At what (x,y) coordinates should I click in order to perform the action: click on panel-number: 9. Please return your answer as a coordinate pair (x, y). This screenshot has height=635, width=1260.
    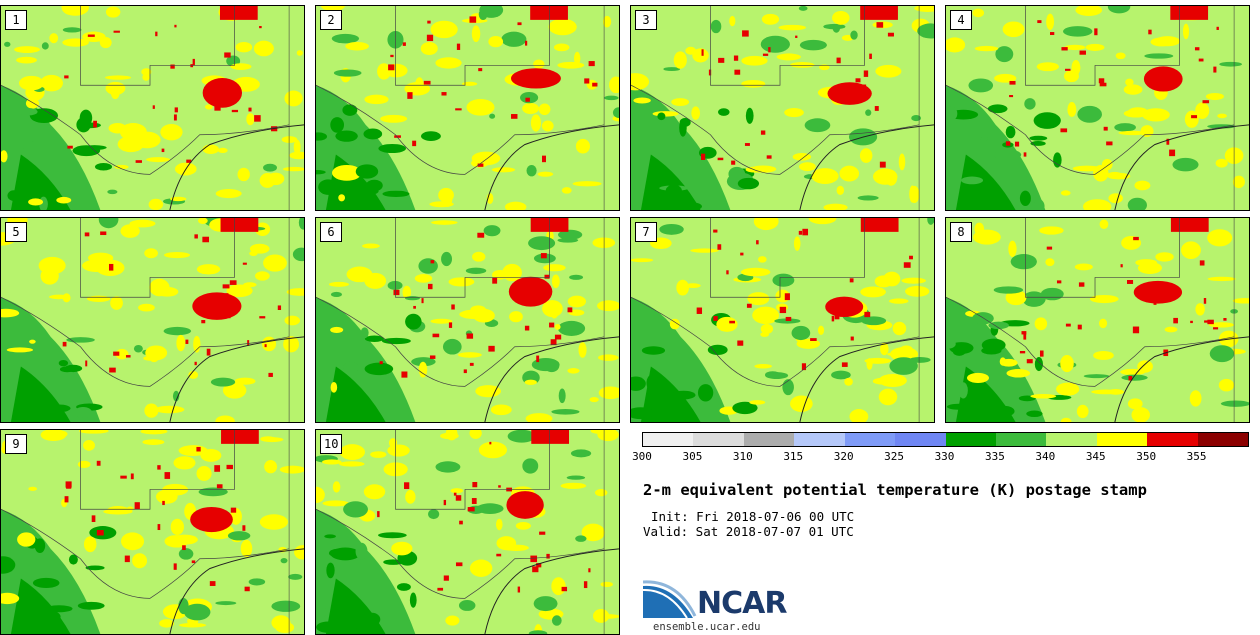
    Looking at the image, I should click on (16, 444).